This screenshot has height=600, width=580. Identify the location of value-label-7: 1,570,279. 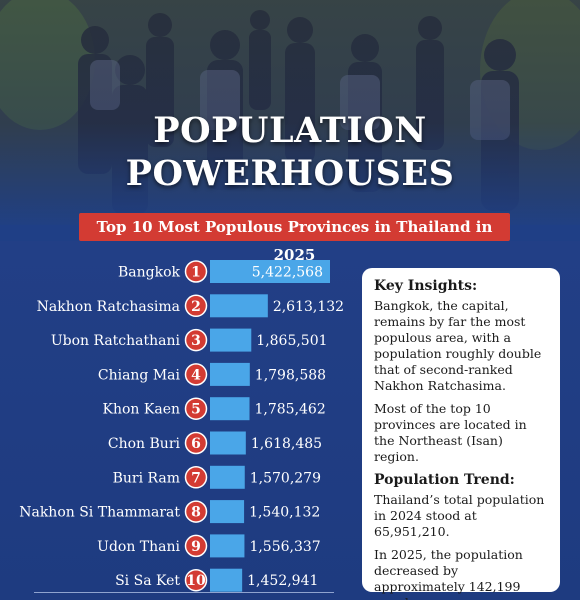
(285, 478).